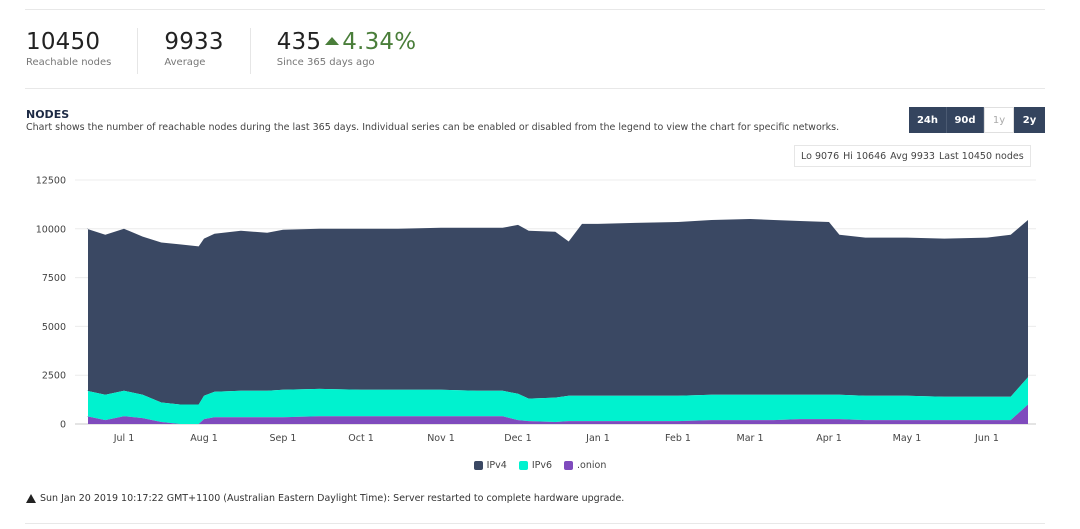 The image size is (1080, 529). I want to click on summary-lo: Lo 9076, so click(820, 156).